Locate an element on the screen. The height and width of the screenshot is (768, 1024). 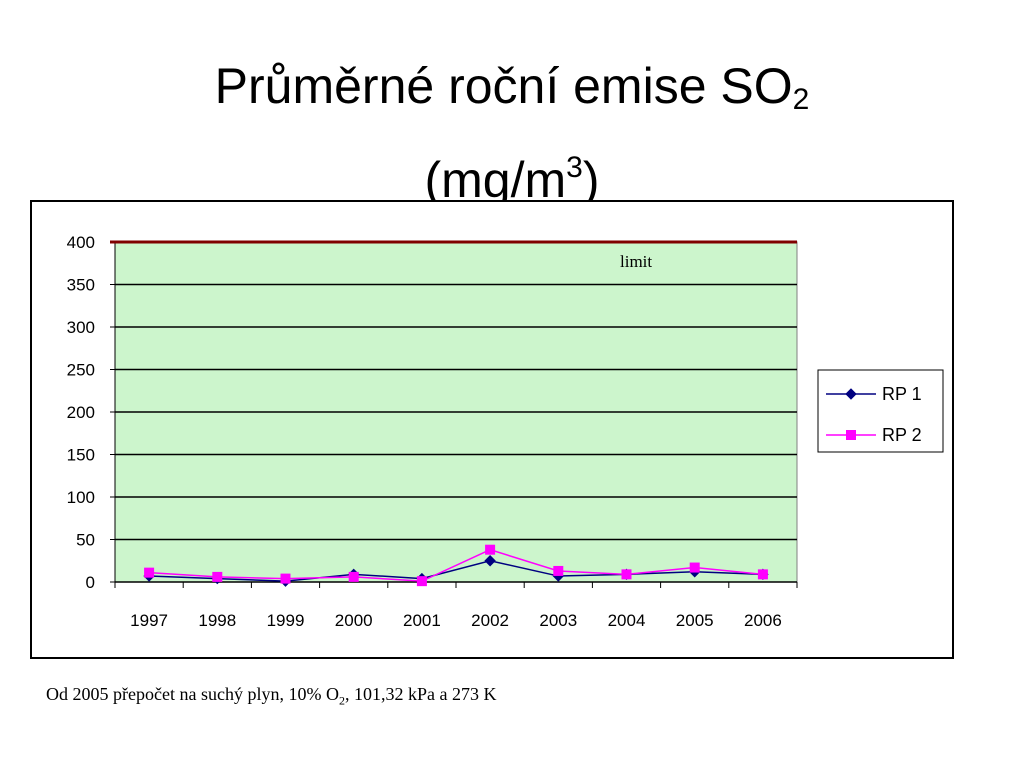
legend-label: RP 1 is located at coordinates (902, 394).